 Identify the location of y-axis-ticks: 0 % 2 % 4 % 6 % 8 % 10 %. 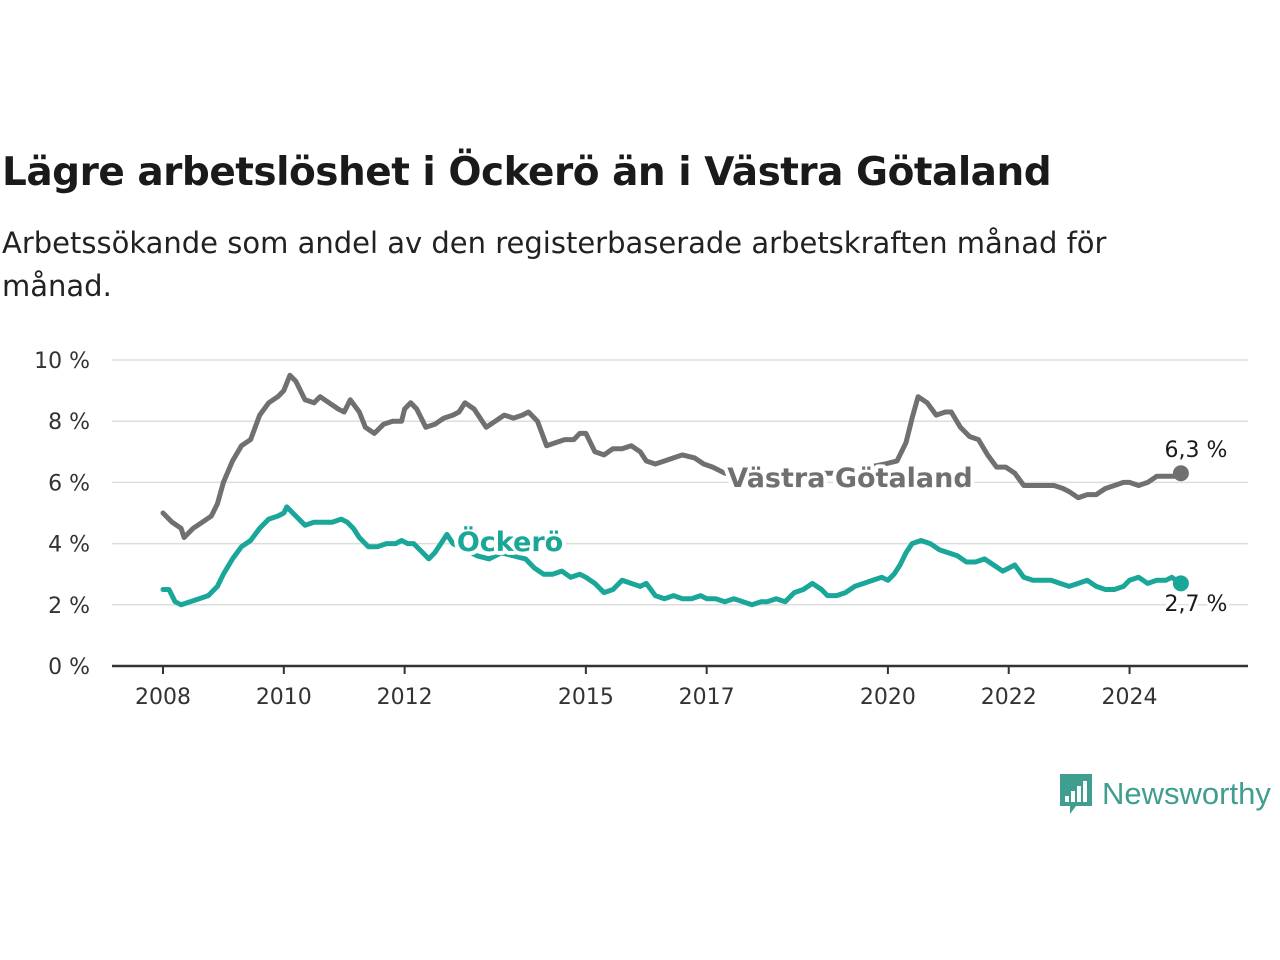
(62, 514).